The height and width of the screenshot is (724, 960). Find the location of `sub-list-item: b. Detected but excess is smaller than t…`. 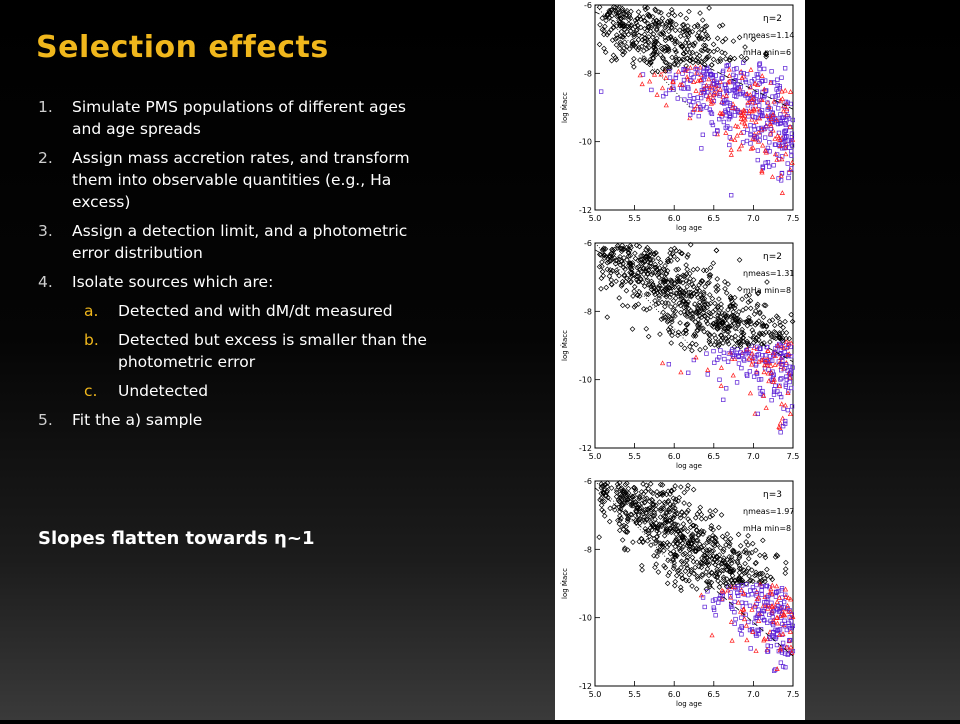

sub-list-item: b. Detected but excess is smaller than t… is located at coordinates (238, 351).